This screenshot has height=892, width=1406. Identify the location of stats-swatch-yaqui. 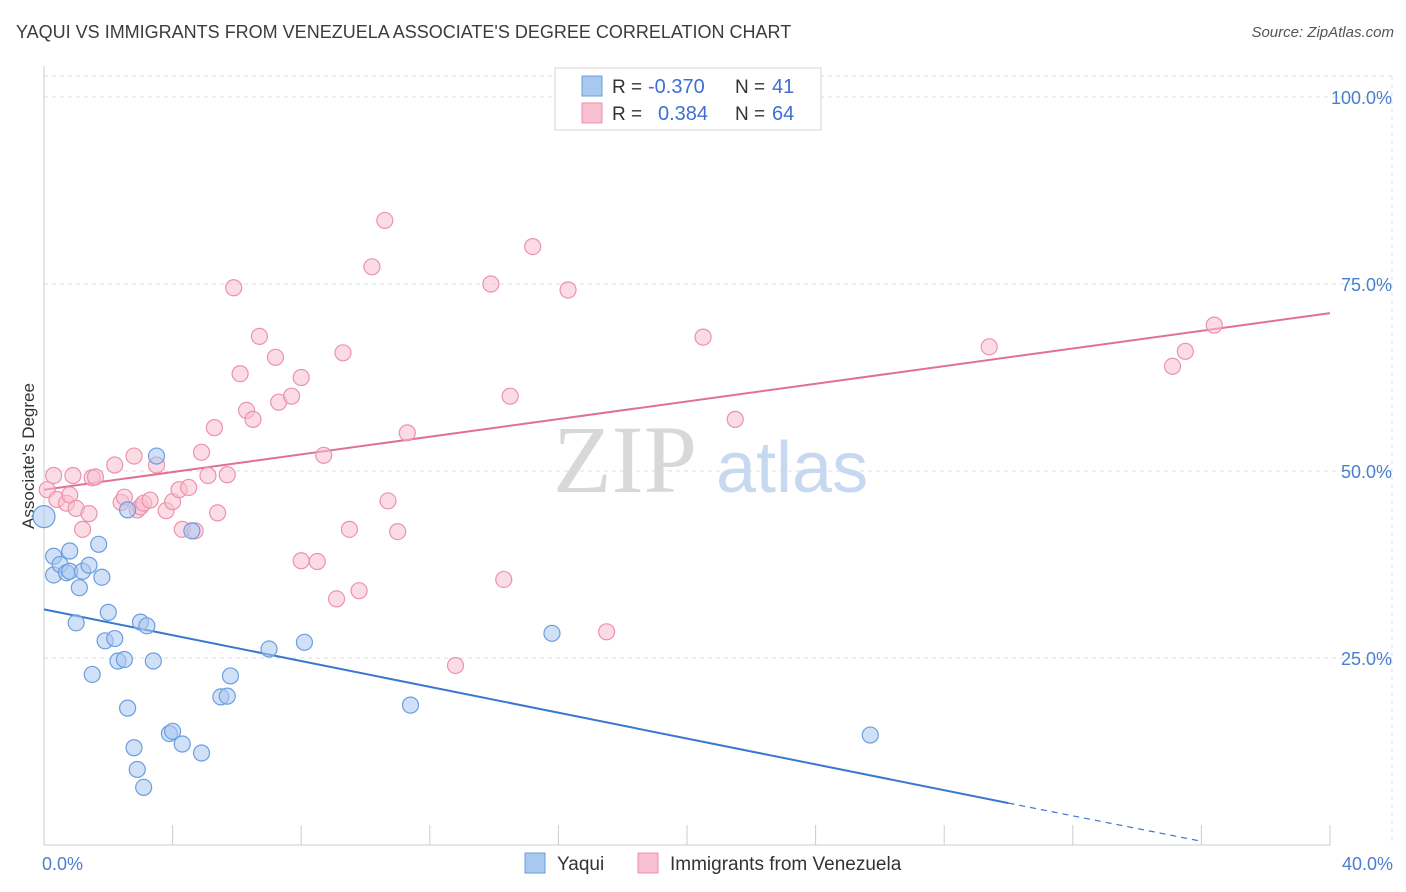
(592, 86).